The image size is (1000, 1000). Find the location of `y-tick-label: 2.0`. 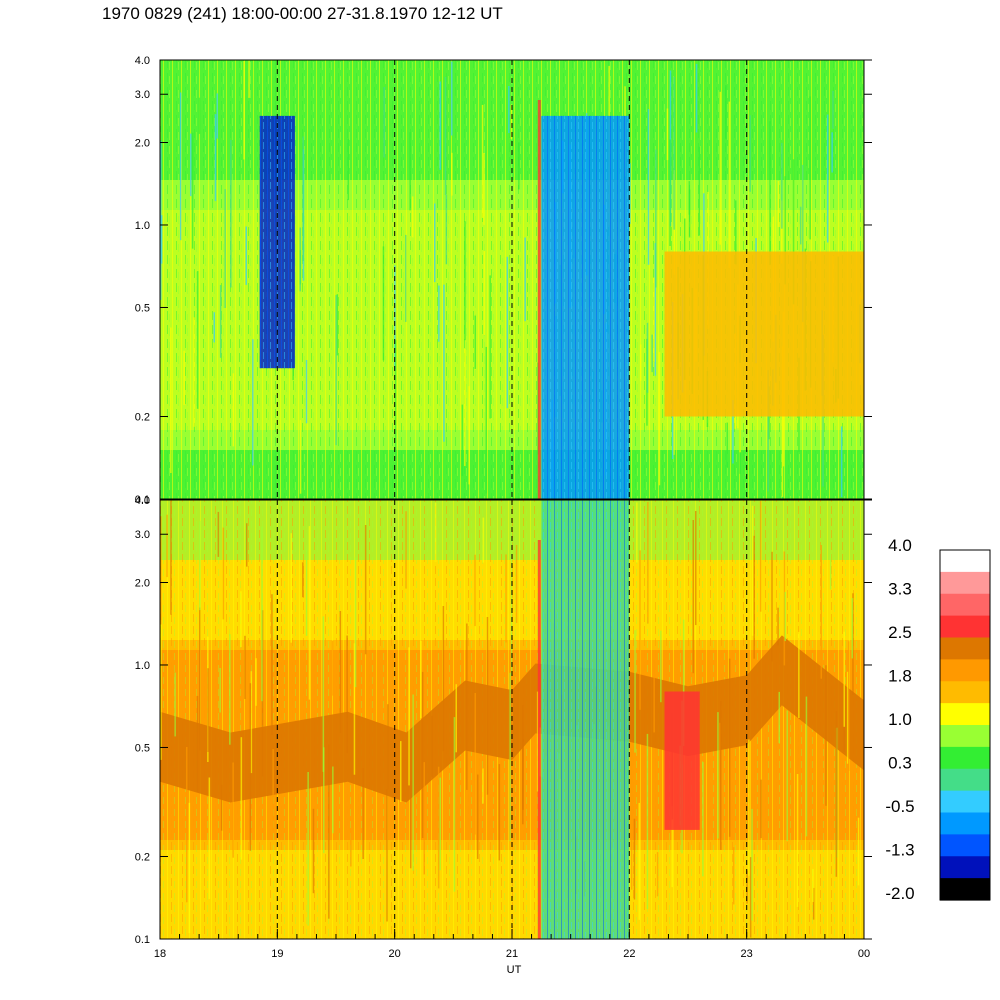

y-tick-label: 2.0 is located at coordinates (142, 143).